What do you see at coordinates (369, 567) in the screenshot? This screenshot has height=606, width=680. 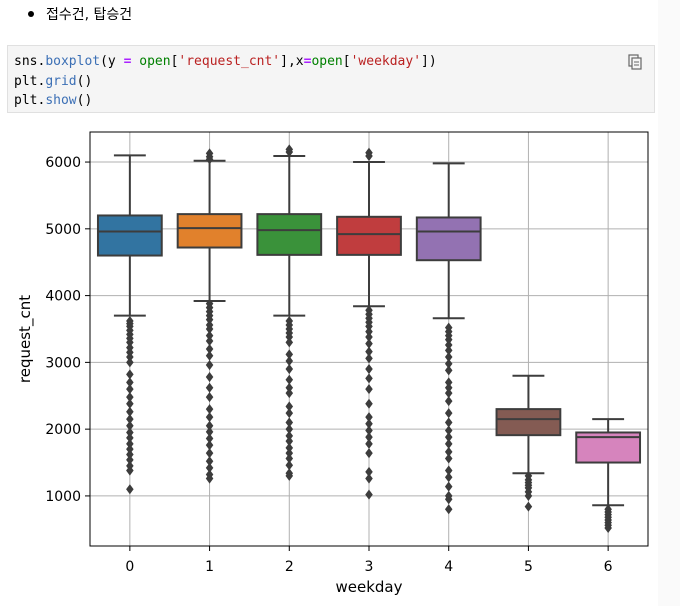 I see `x-tick-label: 3` at bounding box center [369, 567].